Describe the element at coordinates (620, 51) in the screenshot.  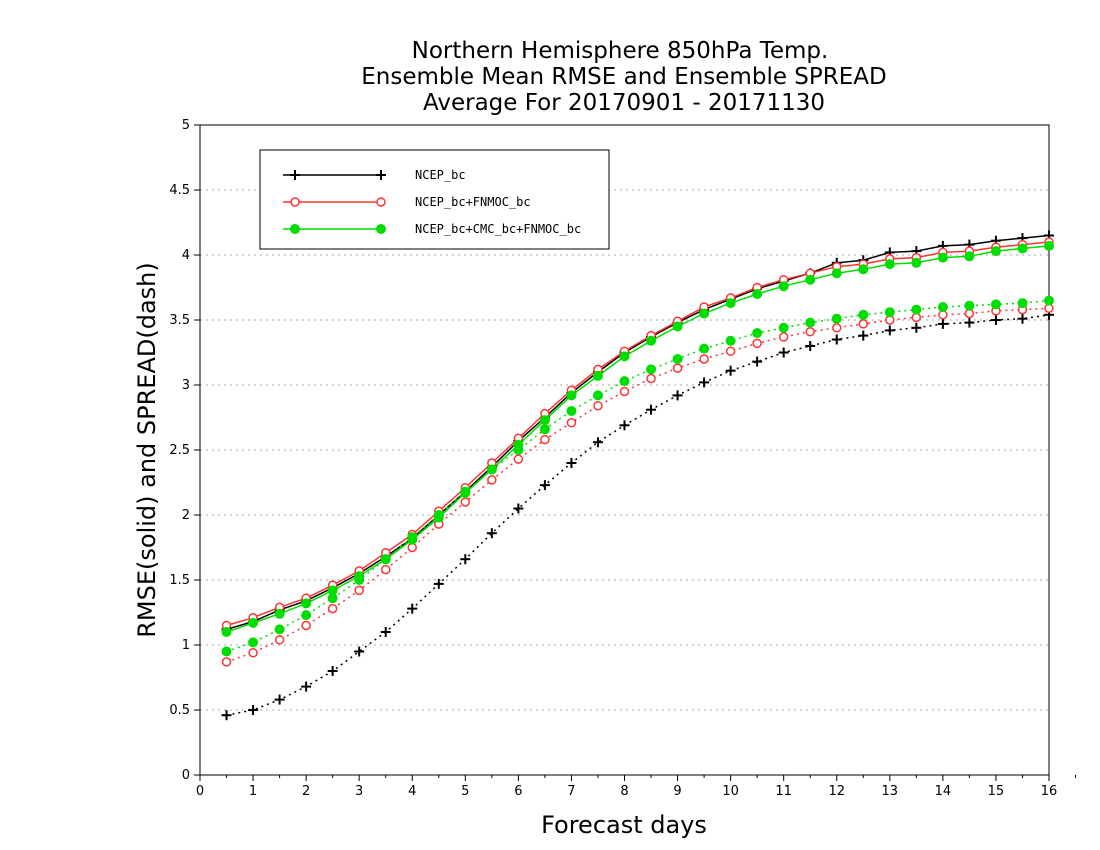
I see `title-line-1: Northern Hemisphere 850hPa Temp.` at that location.